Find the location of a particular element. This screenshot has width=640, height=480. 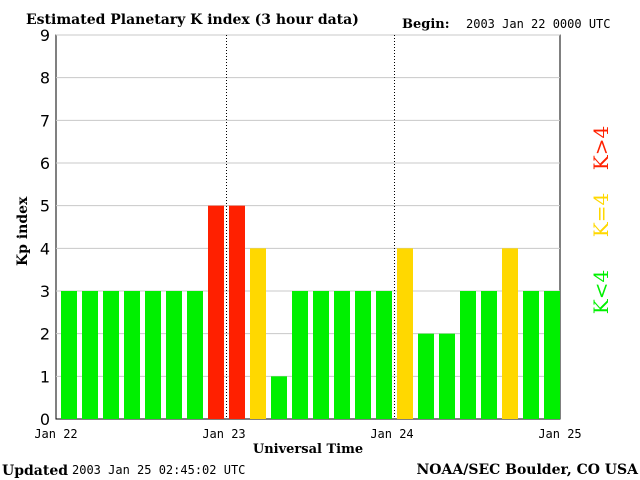

source-credit: NOAA/SEC Boulder, CO USA is located at coordinates (528, 470).